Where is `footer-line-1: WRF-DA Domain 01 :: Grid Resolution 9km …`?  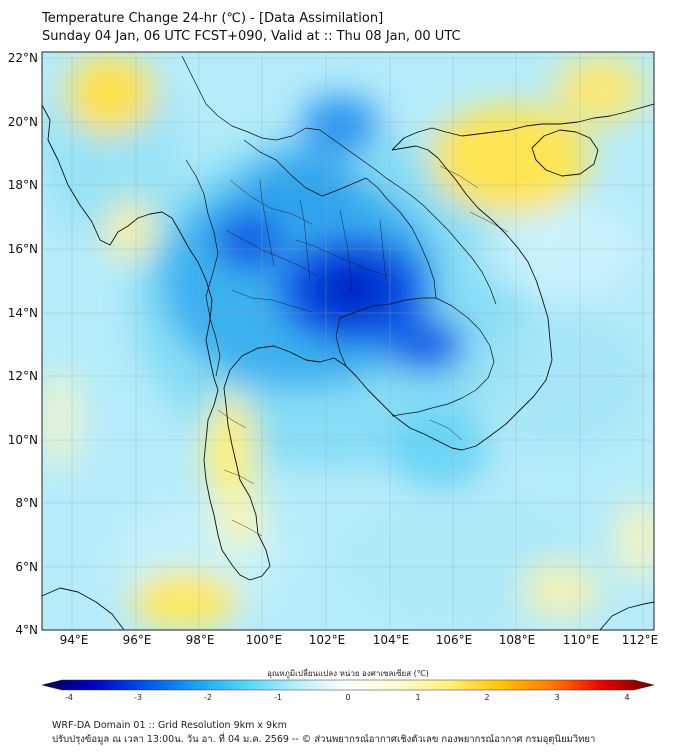 footer-line-1: WRF-DA Domain 01 :: Grid Resolution 9km … is located at coordinates (169, 725).